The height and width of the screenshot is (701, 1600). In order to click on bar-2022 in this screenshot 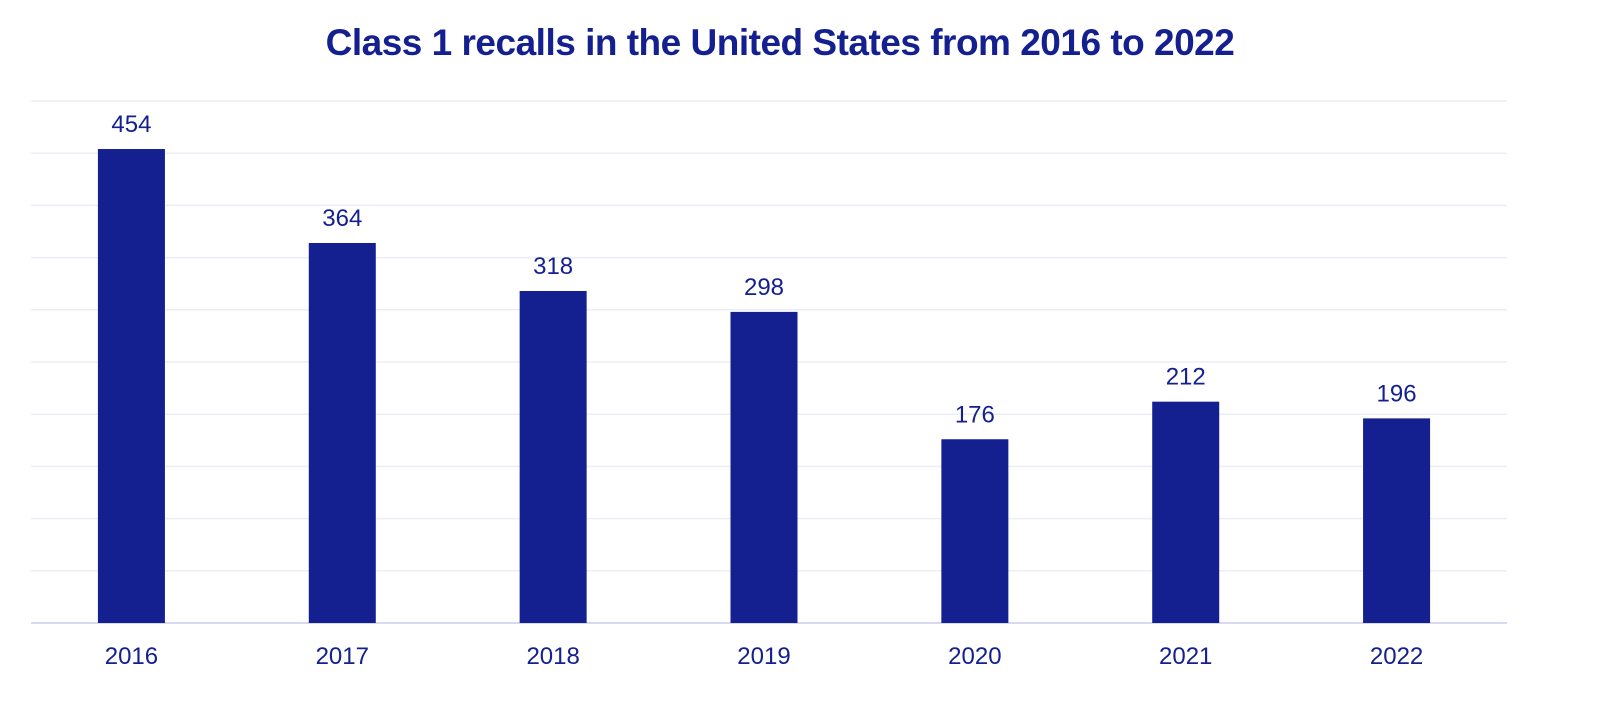, I will do `click(1397, 520)`.